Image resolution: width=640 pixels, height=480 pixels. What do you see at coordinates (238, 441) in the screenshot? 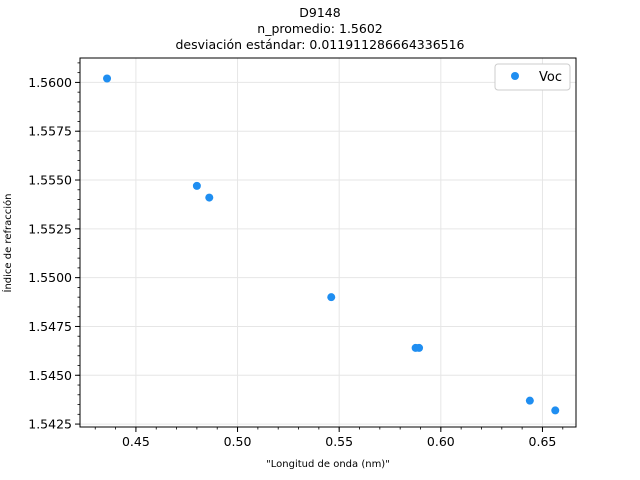
I see `x-tick-label: 0.50` at bounding box center [238, 441].